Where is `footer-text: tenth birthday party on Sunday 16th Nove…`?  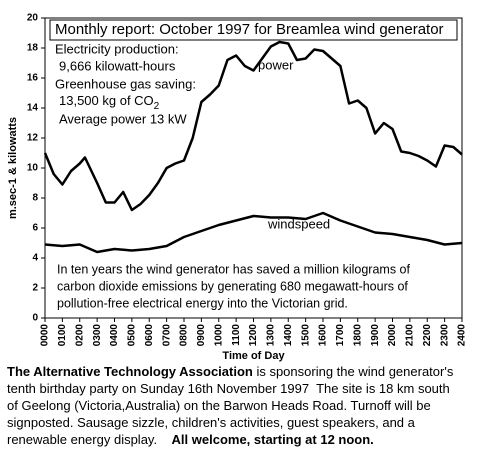
footer-text: tenth birthday party on Sunday 16th Nove… is located at coordinates (228, 388).